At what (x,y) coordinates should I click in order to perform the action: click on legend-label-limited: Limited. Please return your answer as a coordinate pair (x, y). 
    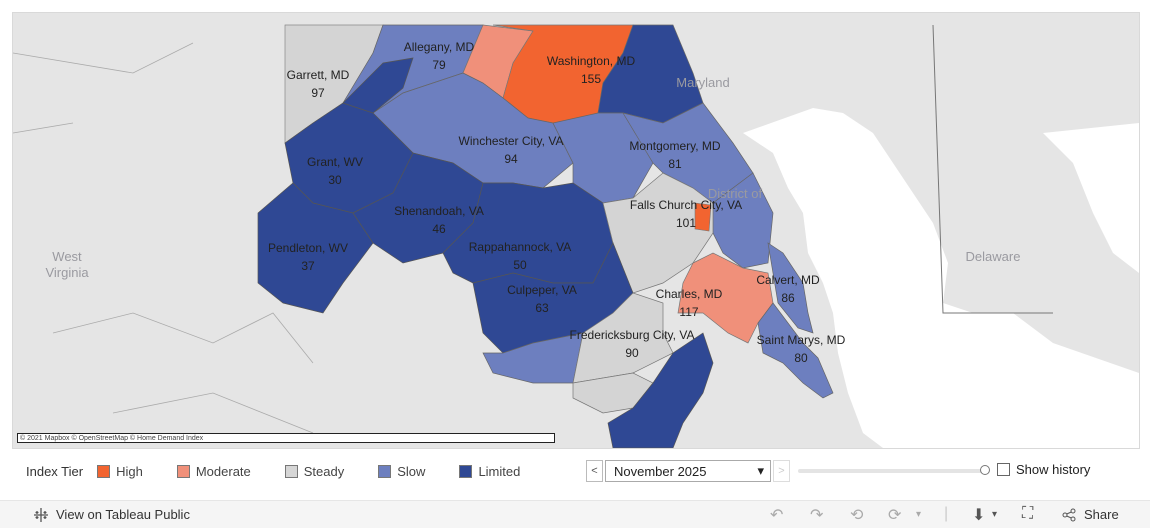
    Looking at the image, I should click on (499, 471).